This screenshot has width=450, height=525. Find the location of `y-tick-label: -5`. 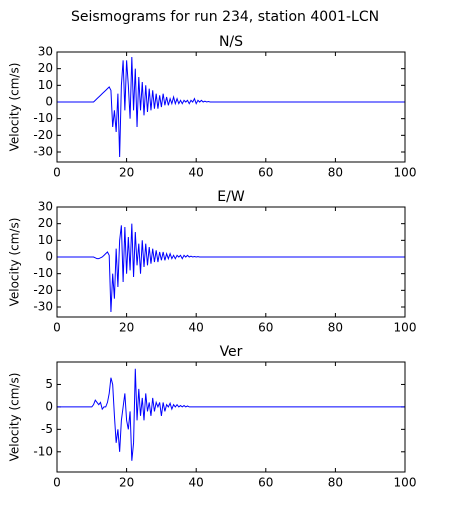

y-tick-label: -5 is located at coordinates (47, 429).